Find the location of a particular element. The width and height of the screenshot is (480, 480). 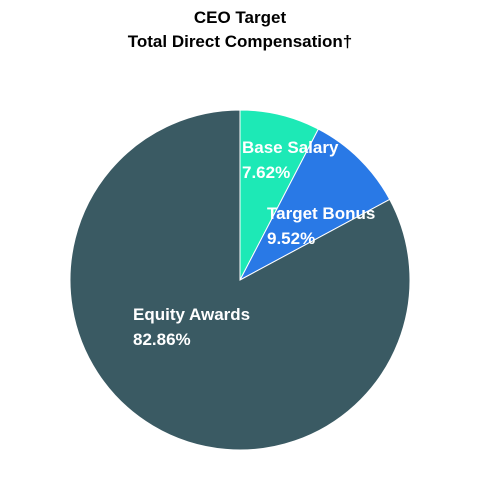

label-base-salary-name: Base Salary is located at coordinates (290, 147).